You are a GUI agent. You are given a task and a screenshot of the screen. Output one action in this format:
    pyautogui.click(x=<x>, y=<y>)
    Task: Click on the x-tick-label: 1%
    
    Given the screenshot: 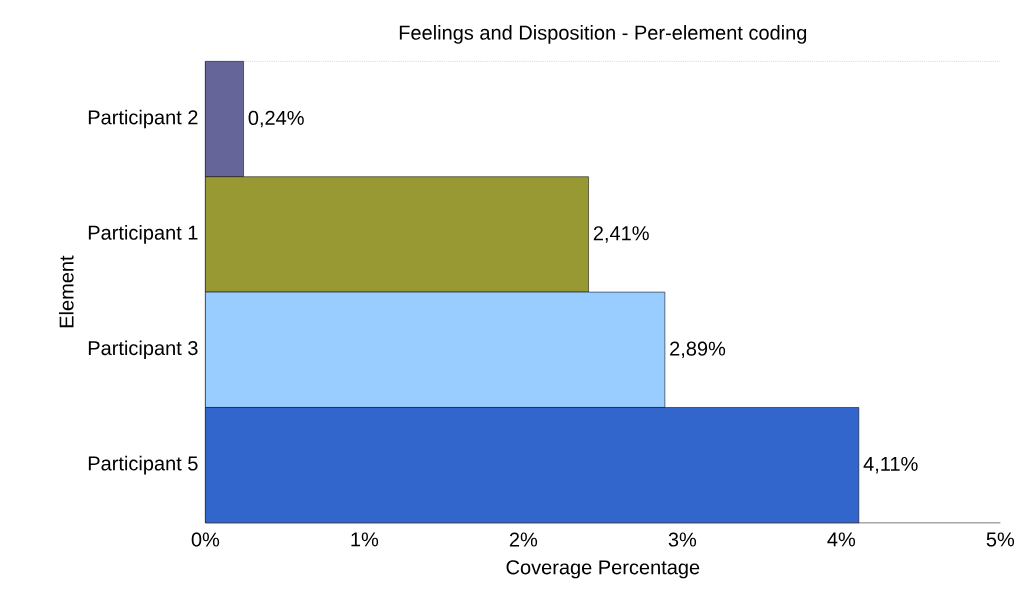 What is the action you would take?
    pyautogui.click(x=365, y=539)
    